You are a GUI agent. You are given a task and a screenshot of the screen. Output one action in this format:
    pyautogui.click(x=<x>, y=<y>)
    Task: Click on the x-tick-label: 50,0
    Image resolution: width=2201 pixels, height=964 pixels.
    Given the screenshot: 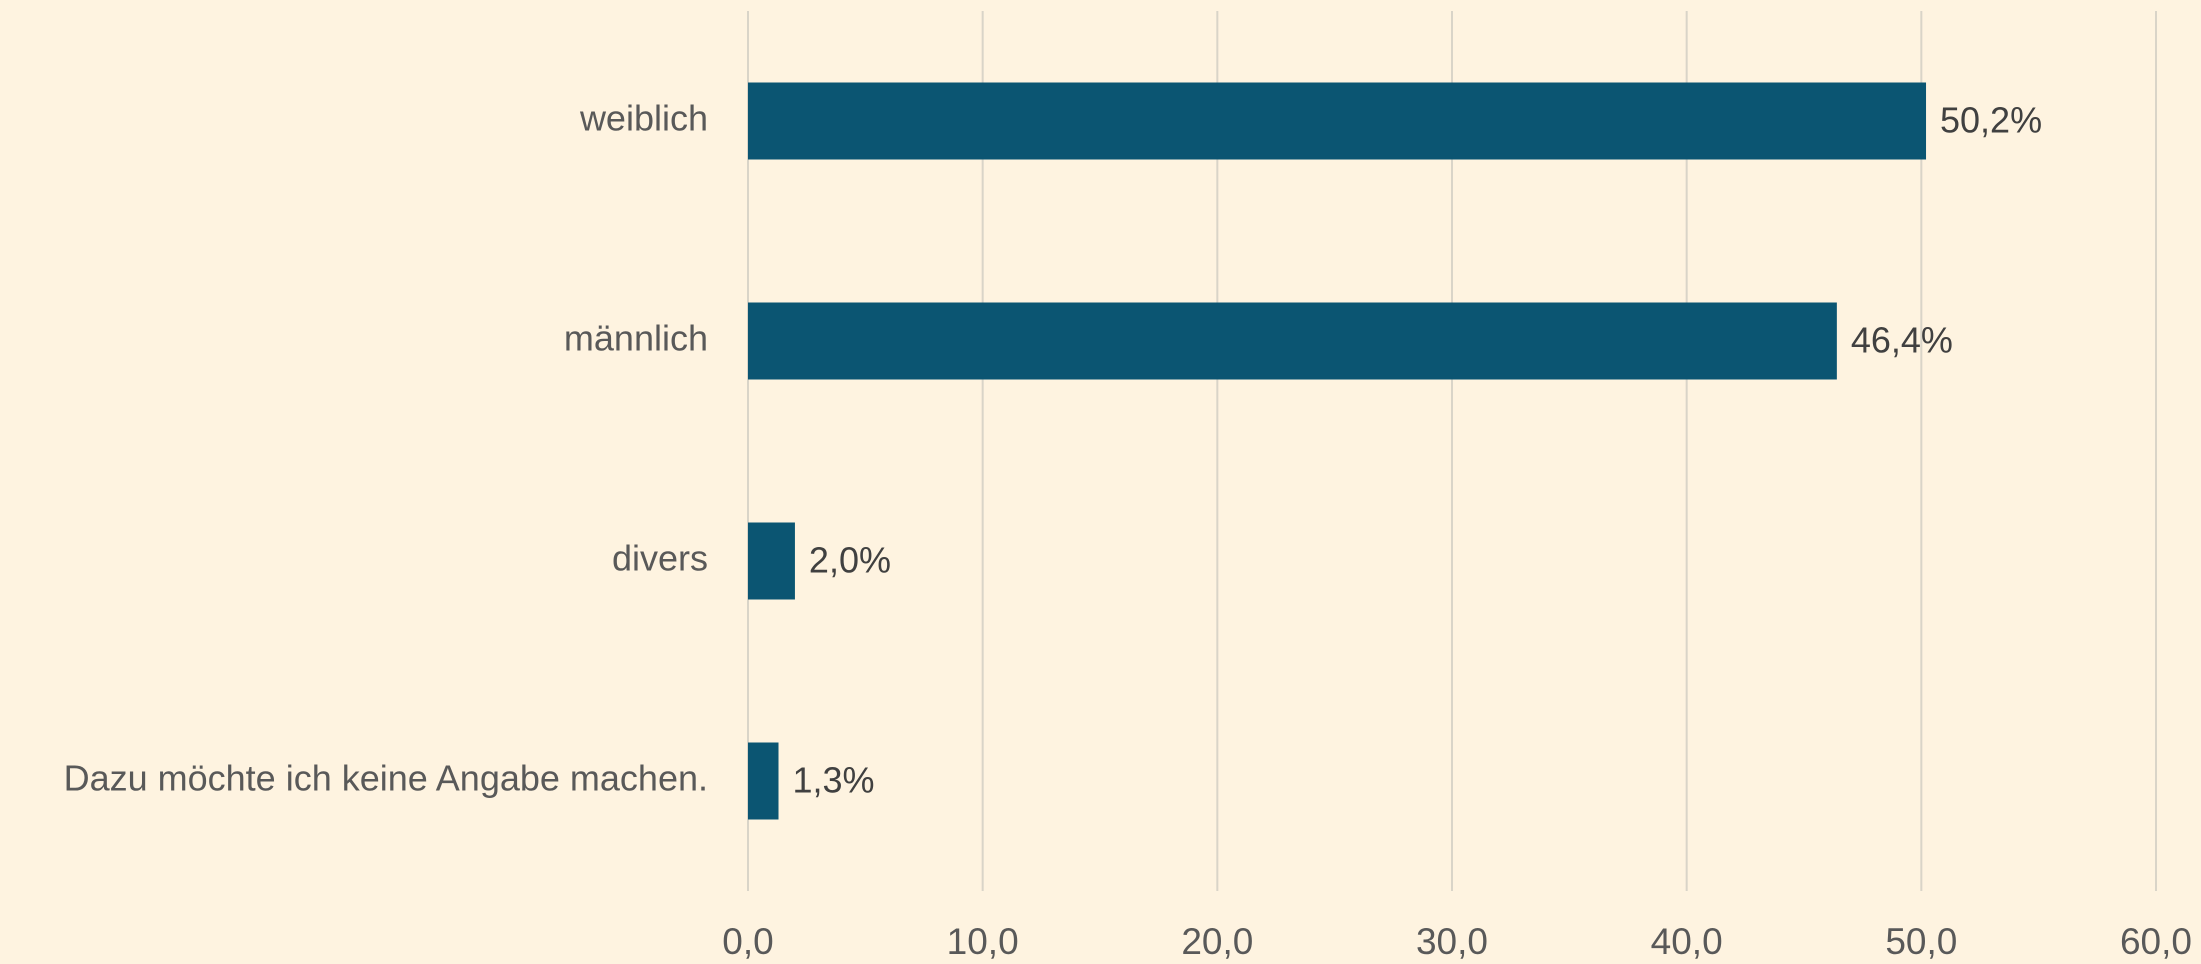 What is the action you would take?
    pyautogui.click(x=1921, y=941)
    